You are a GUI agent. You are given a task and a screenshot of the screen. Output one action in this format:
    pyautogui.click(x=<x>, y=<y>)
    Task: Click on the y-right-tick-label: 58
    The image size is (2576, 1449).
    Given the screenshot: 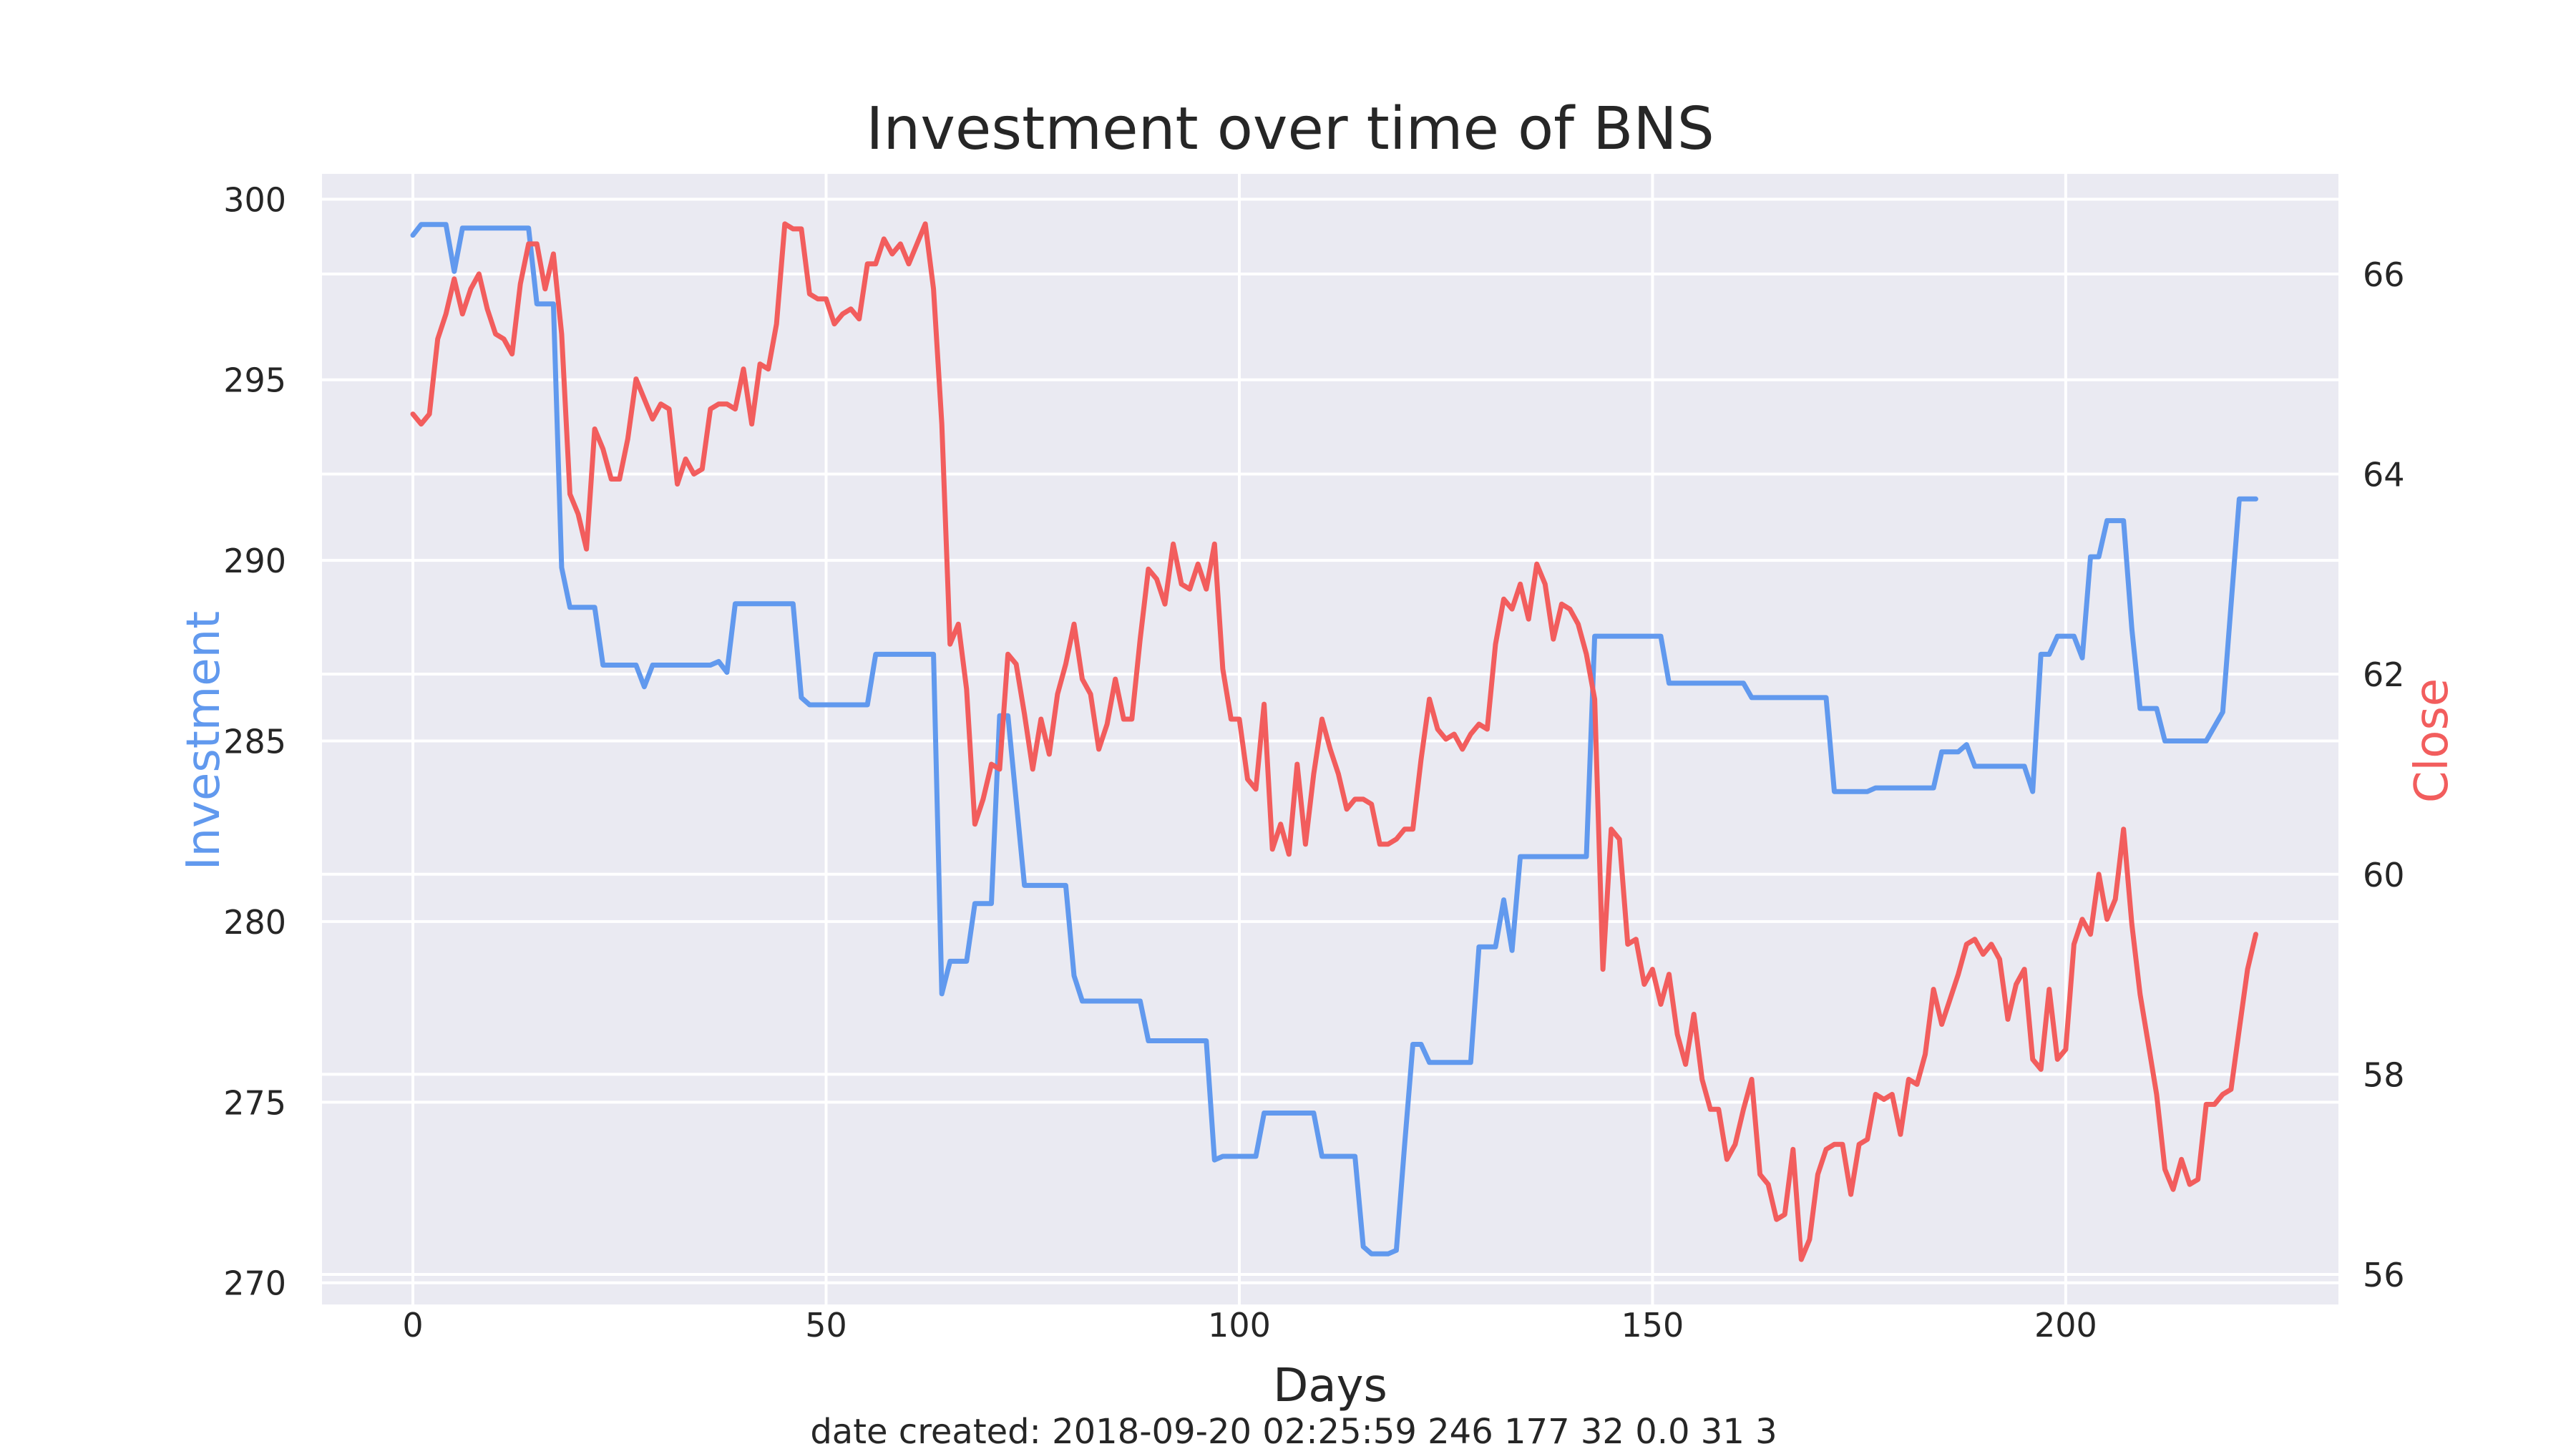 What is the action you would take?
    pyautogui.click(x=2384, y=1074)
    